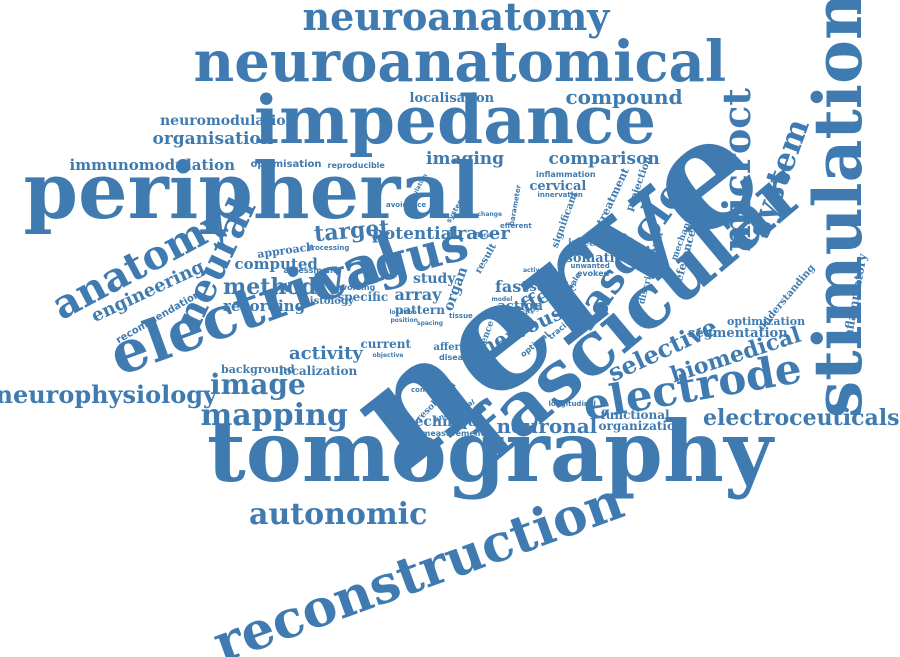  What do you see at coordinates (386, 344) in the screenshot?
I see `word-current: current` at bounding box center [386, 344].